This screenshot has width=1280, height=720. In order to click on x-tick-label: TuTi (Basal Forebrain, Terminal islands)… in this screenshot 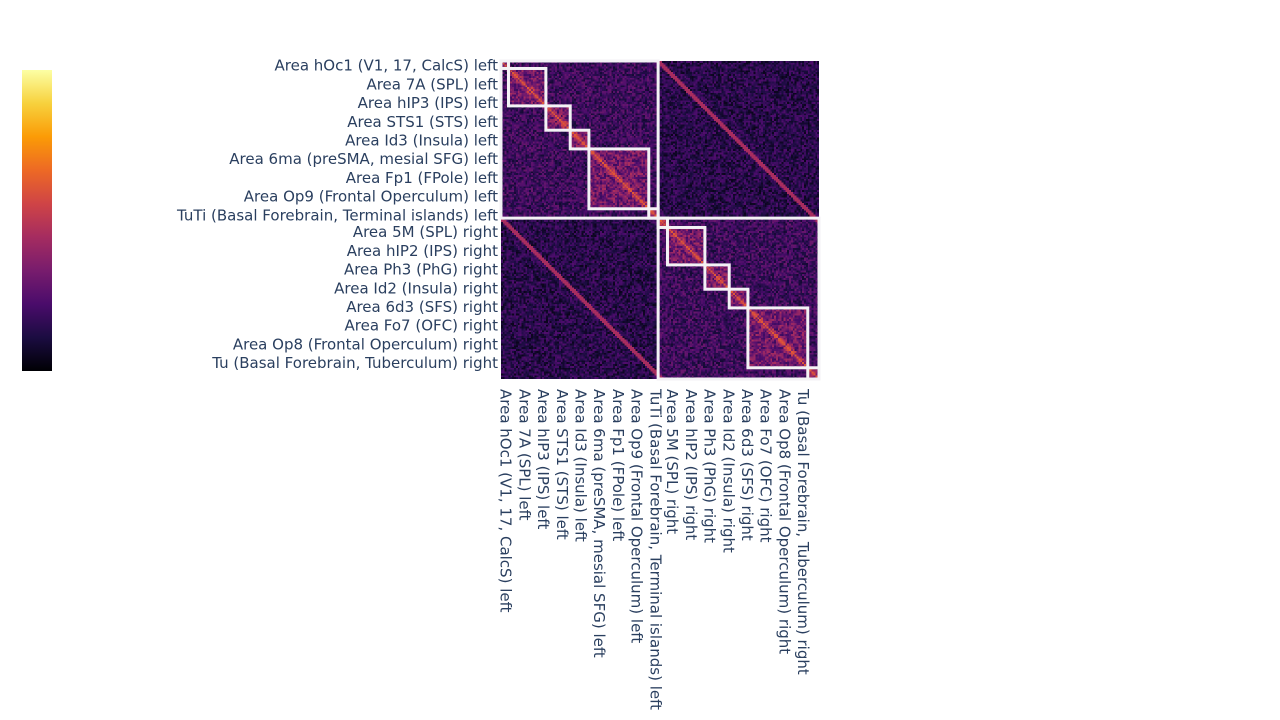, I will do `click(655, 549)`.